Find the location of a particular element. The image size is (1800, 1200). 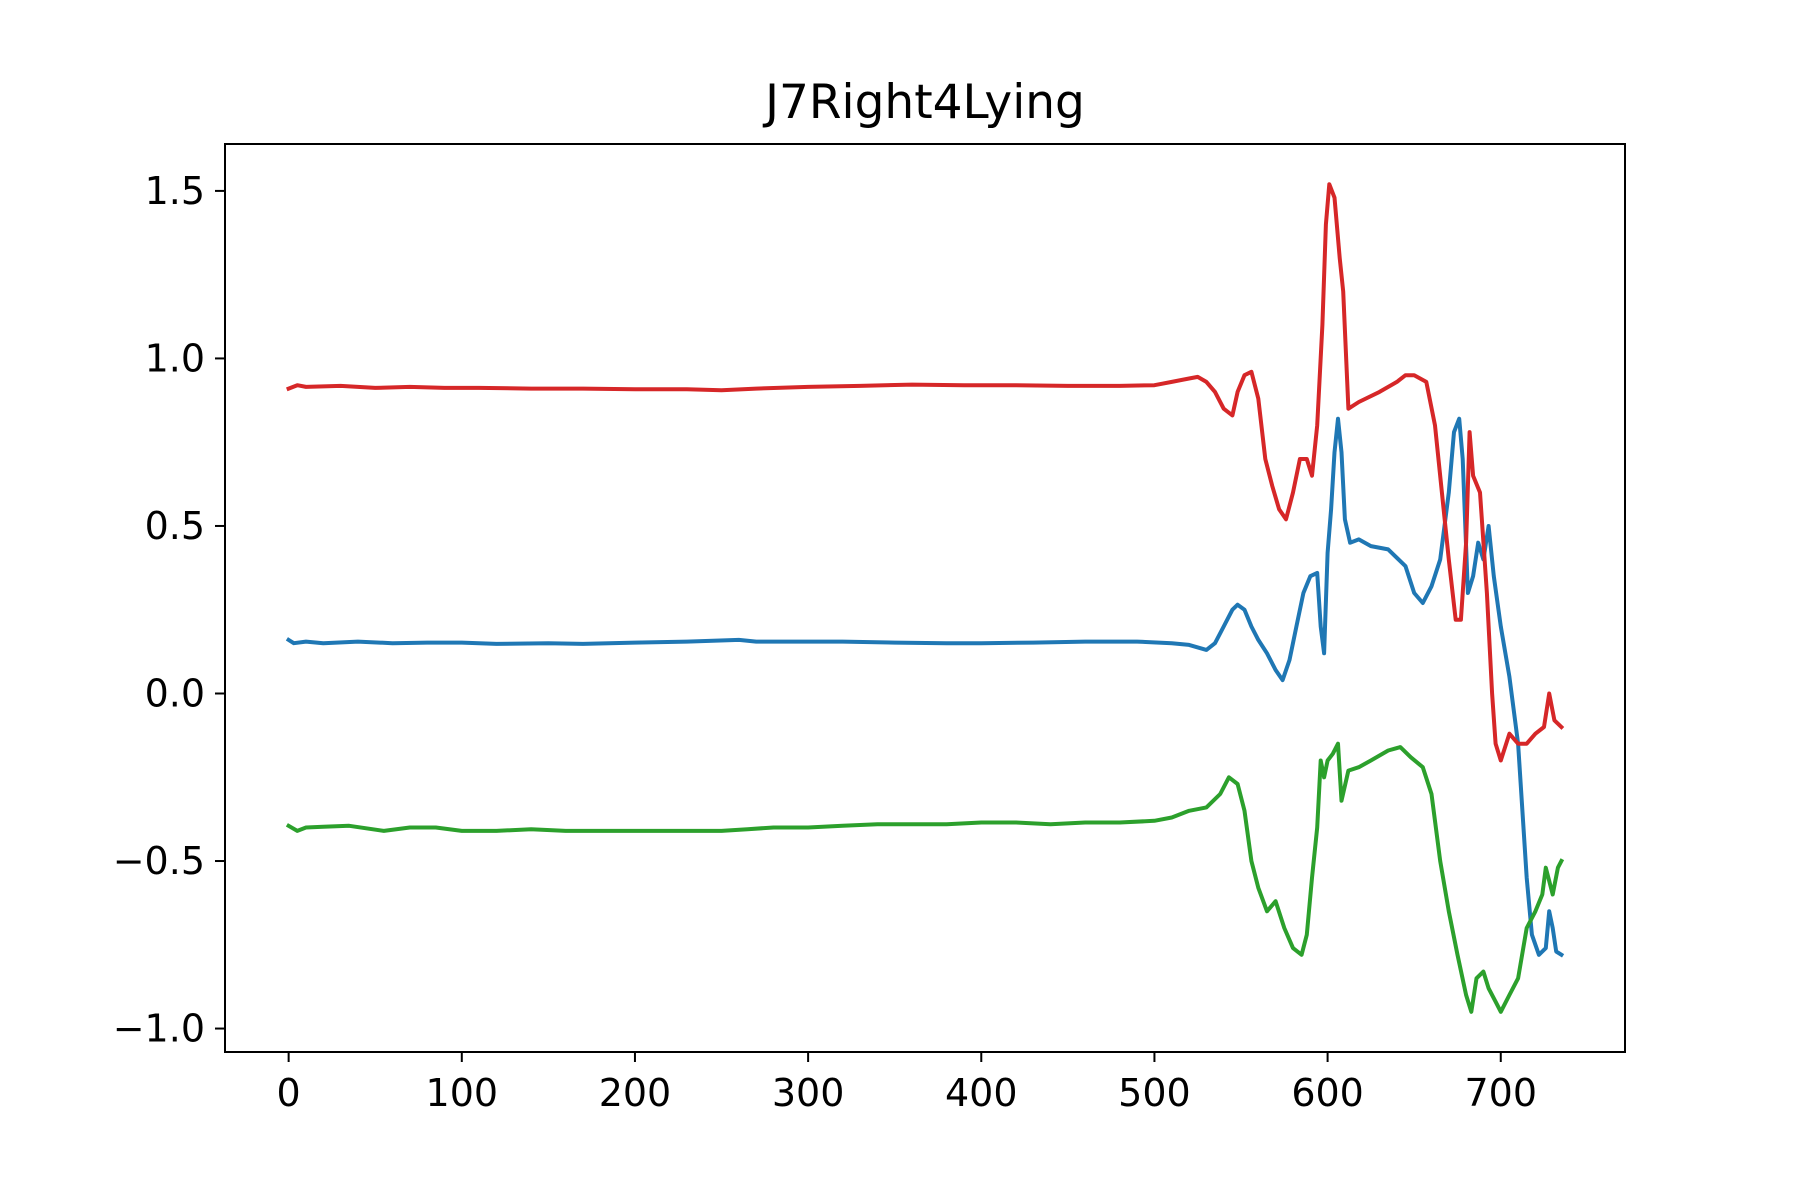

chart-title: J7Right4Lying is located at coordinates (923, 102).